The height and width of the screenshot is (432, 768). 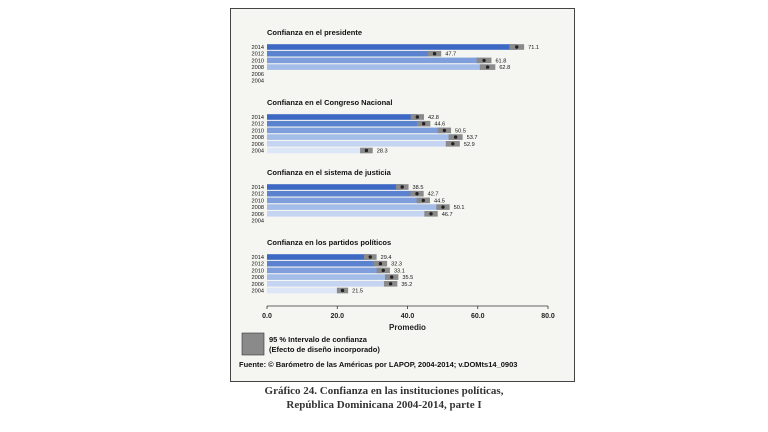 What do you see at coordinates (399, 271) in the screenshot?
I see `value-label: 33.1` at bounding box center [399, 271].